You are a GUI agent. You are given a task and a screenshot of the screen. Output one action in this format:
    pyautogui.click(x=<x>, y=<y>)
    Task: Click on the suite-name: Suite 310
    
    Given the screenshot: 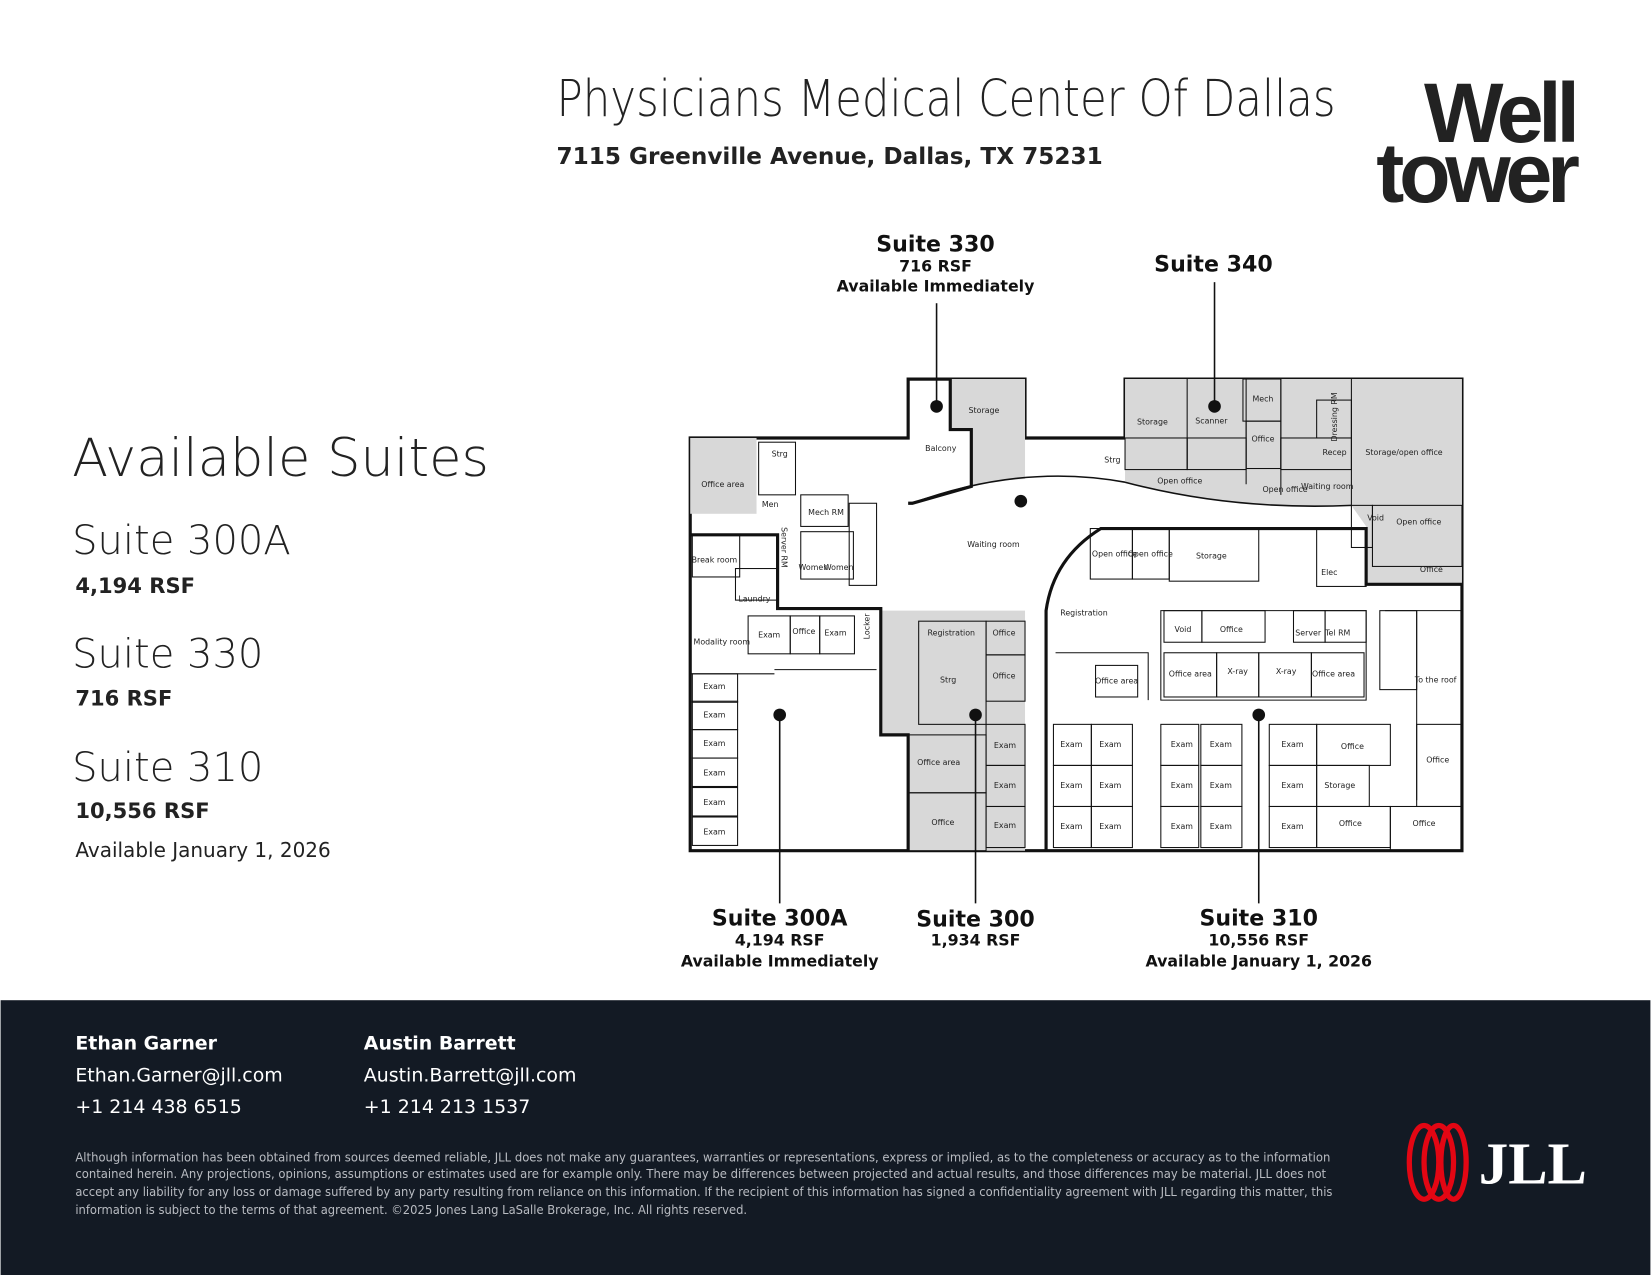 What is the action you would take?
    pyautogui.click(x=167, y=768)
    